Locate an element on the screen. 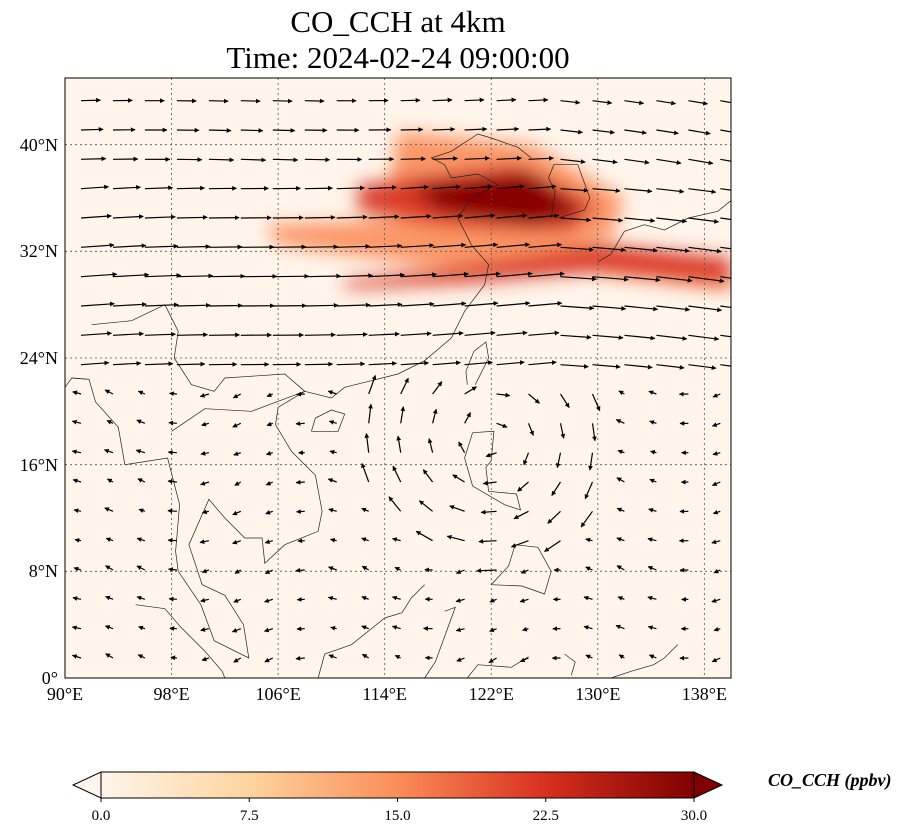  coastline is located at coordinates (180, 641).